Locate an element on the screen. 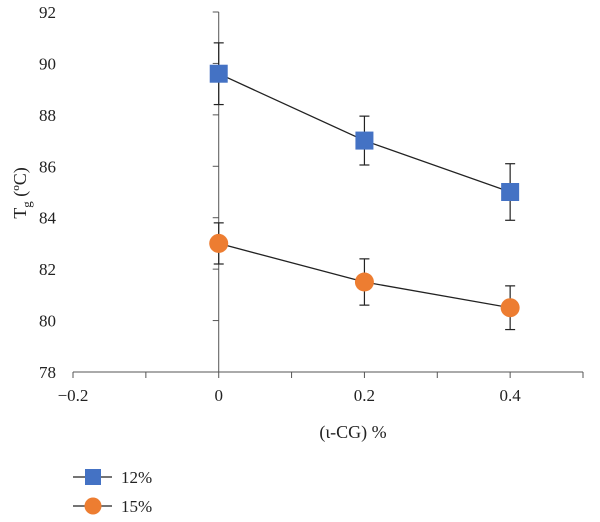 Image resolution: width=600 pixels, height=522 pixels. y-tick-label: 82 is located at coordinates (47, 269).